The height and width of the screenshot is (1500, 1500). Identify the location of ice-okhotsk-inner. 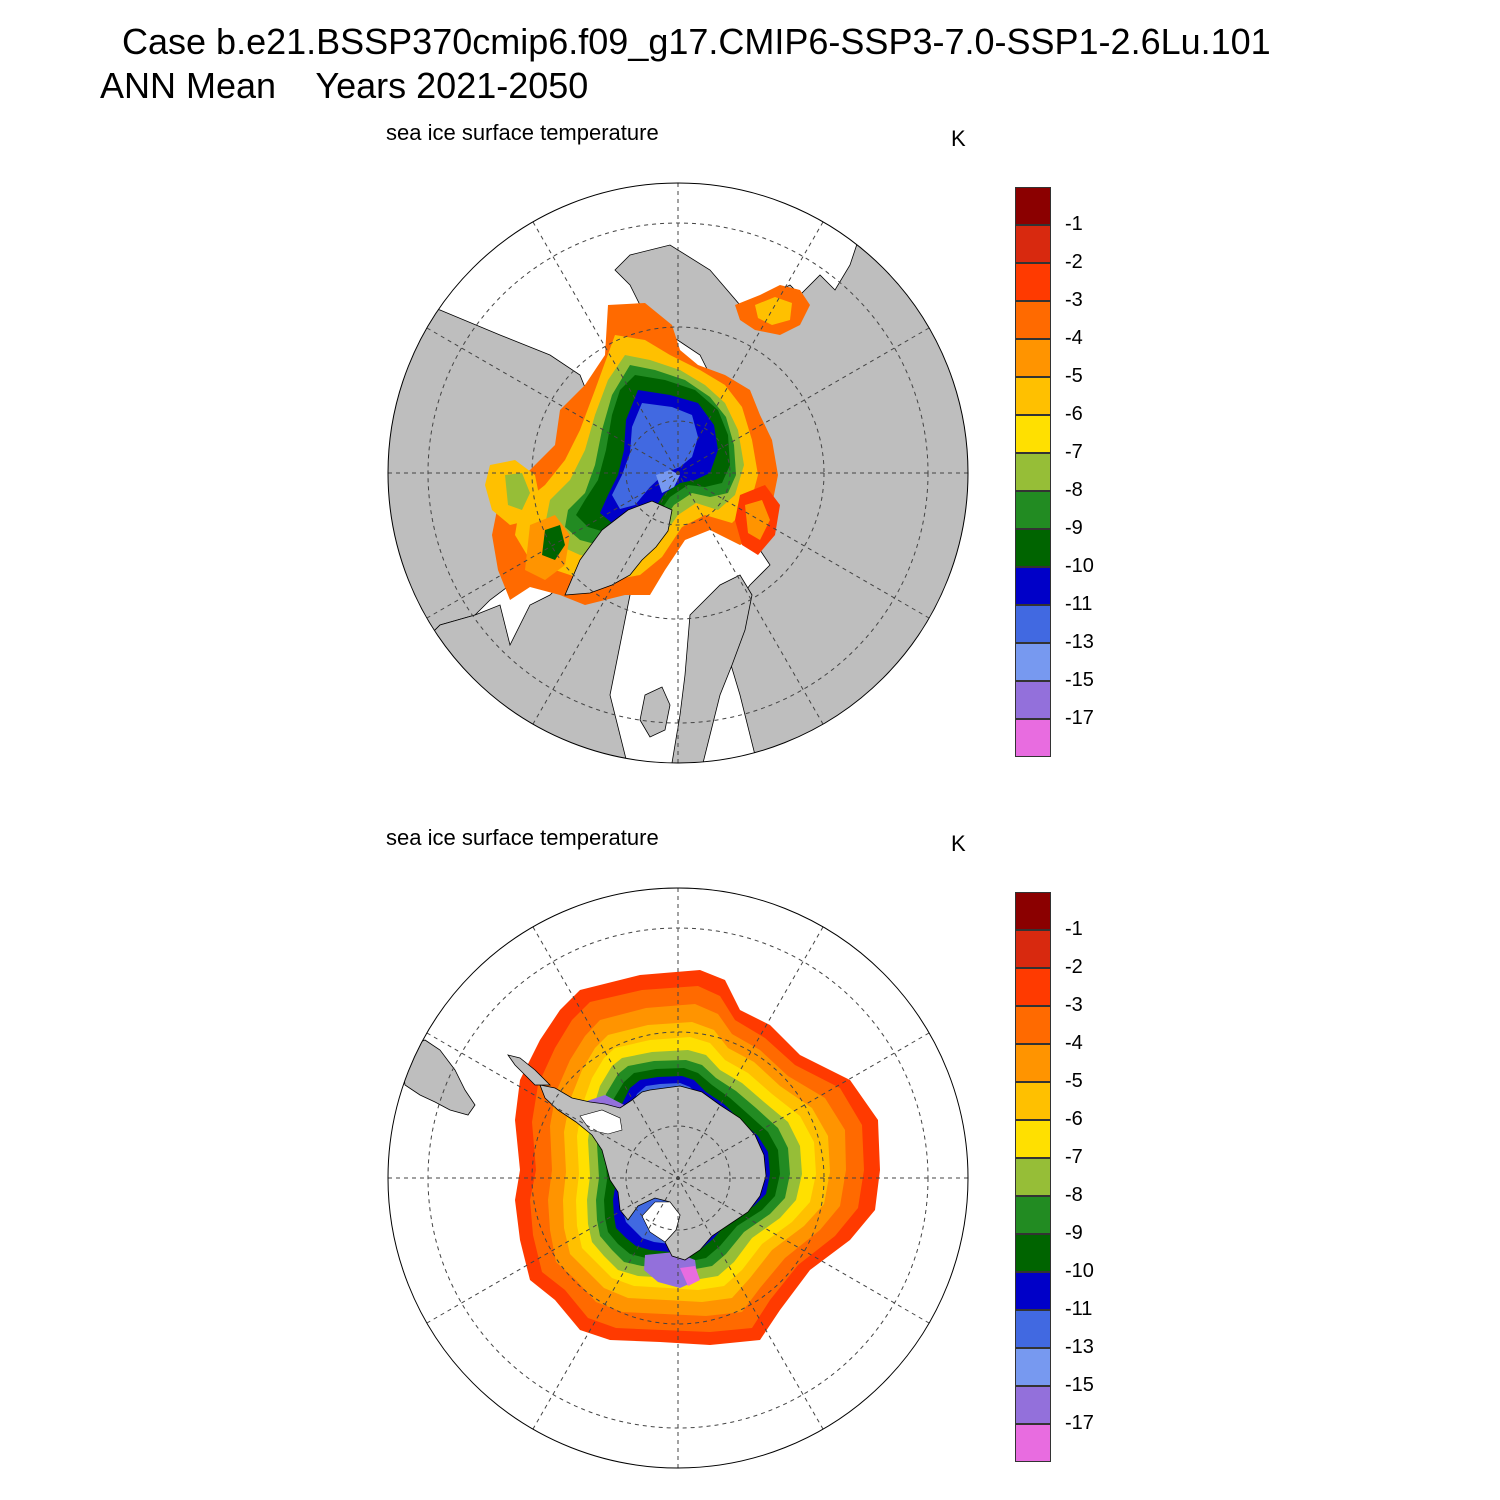
(773, 311).